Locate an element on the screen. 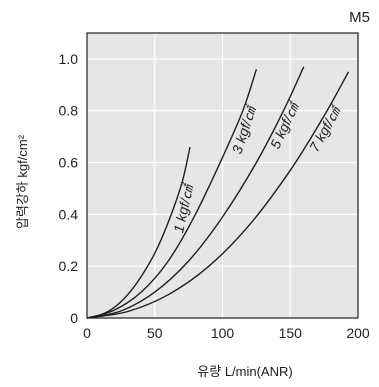 This screenshot has width=379, height=387. x-tick-label: 150 is located at coordinates (291, 333).